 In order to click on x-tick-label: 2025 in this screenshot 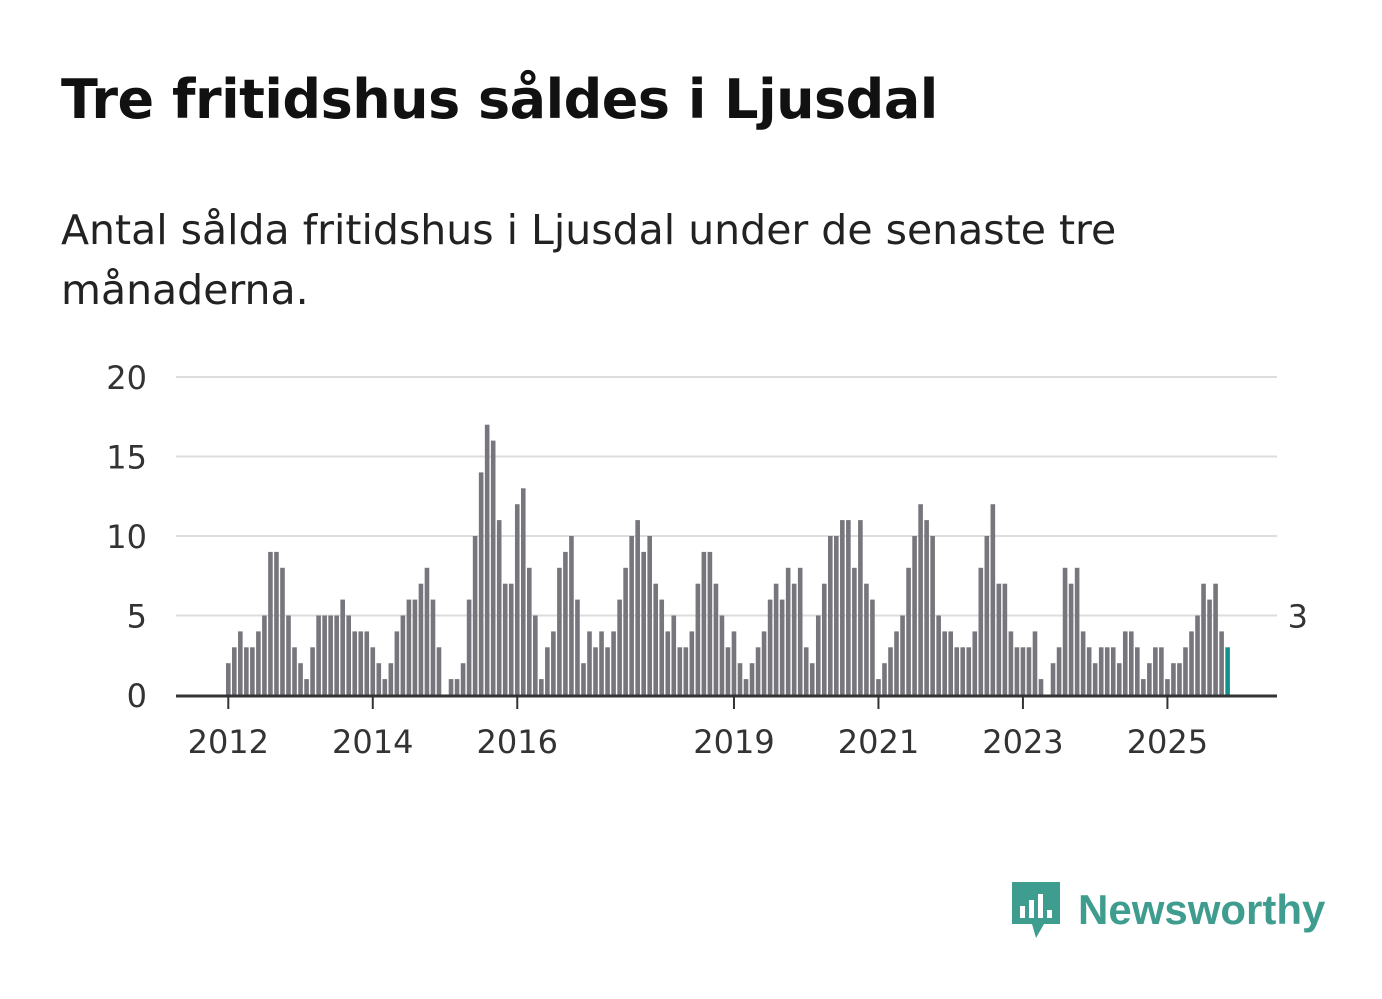, I will do `click(1167, 742)`.